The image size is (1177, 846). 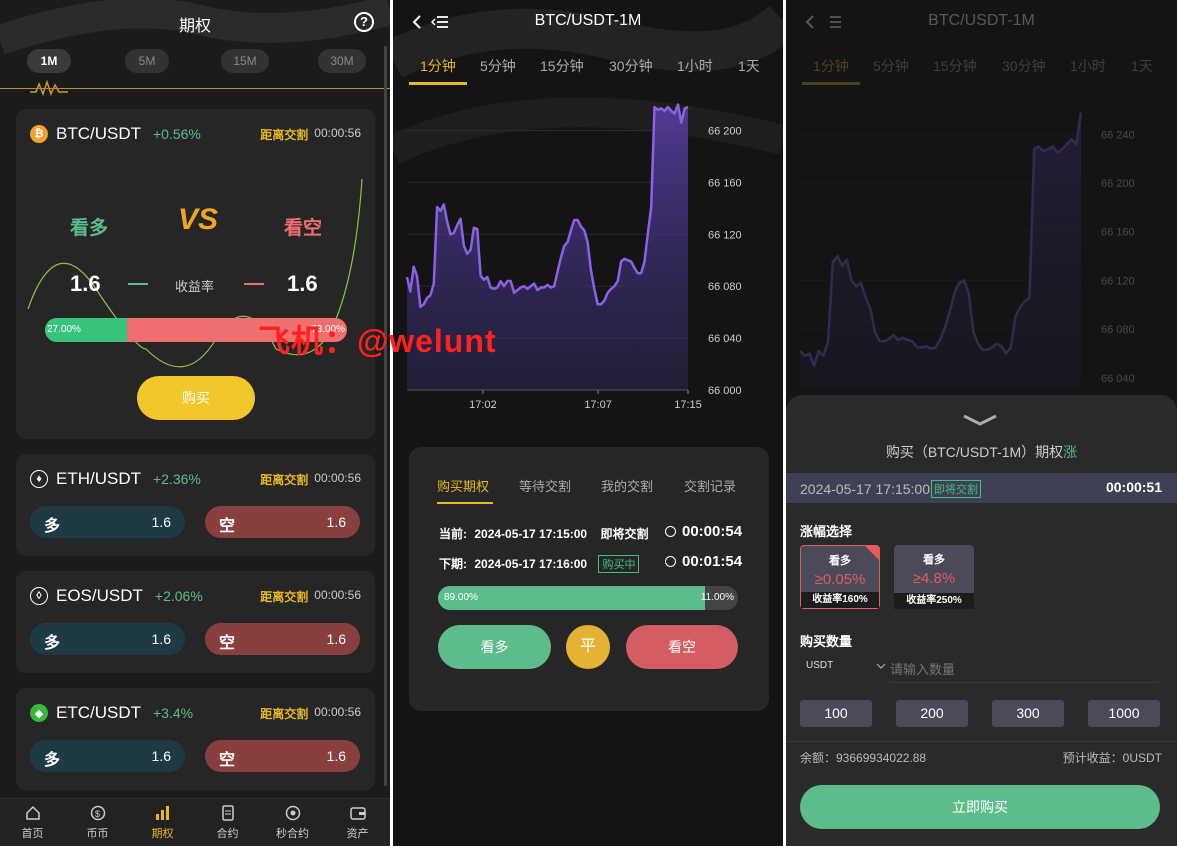 What do you see at coordinates (1118, 233) in the screenshot?
I see `y-tick-label: 66 160` at bounding box center [1118, 233].